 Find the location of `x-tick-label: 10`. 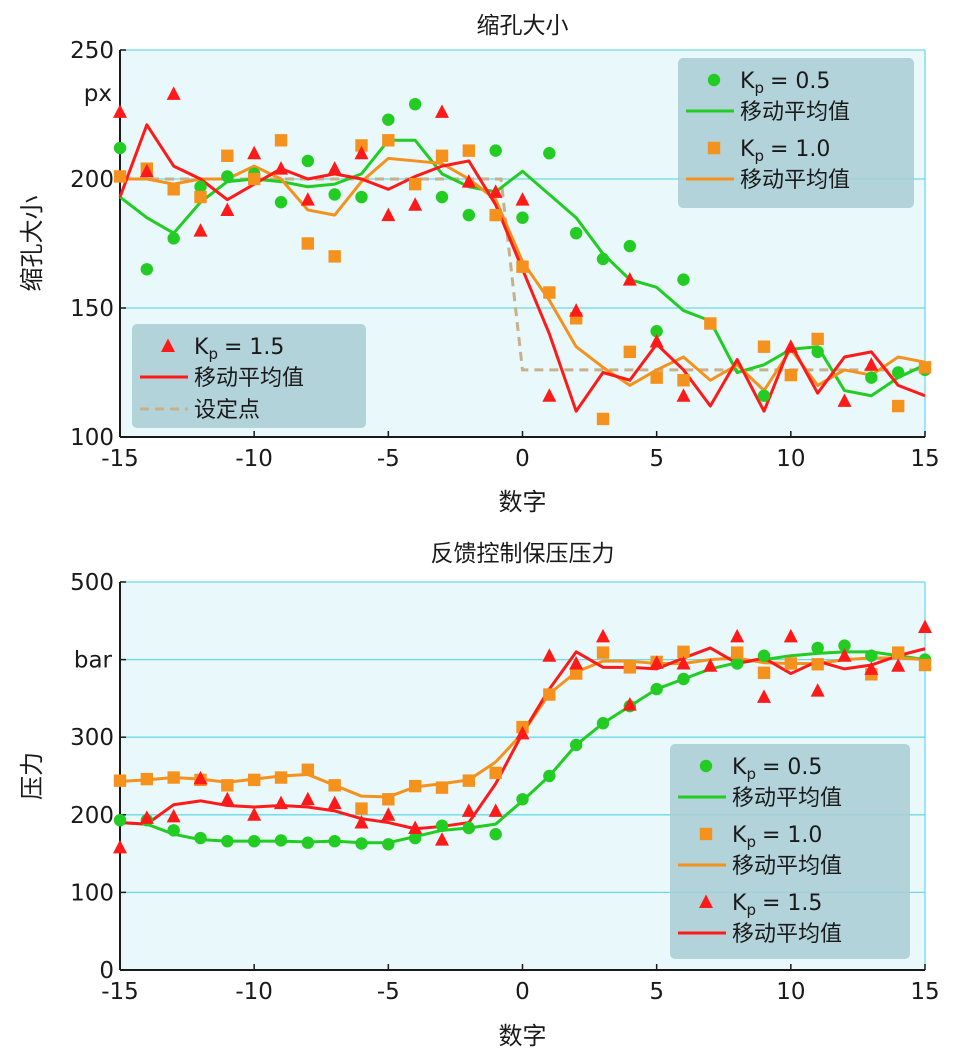

x-tick-label: 10 is located at coordinates (790, 992).